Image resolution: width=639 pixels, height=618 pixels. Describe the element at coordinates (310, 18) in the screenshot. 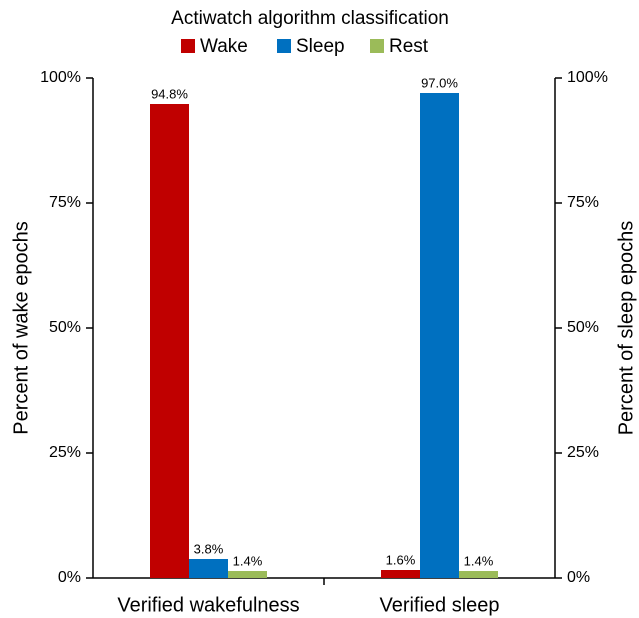

I see `chart-title: Actiwatch algorithm classification` at that location.